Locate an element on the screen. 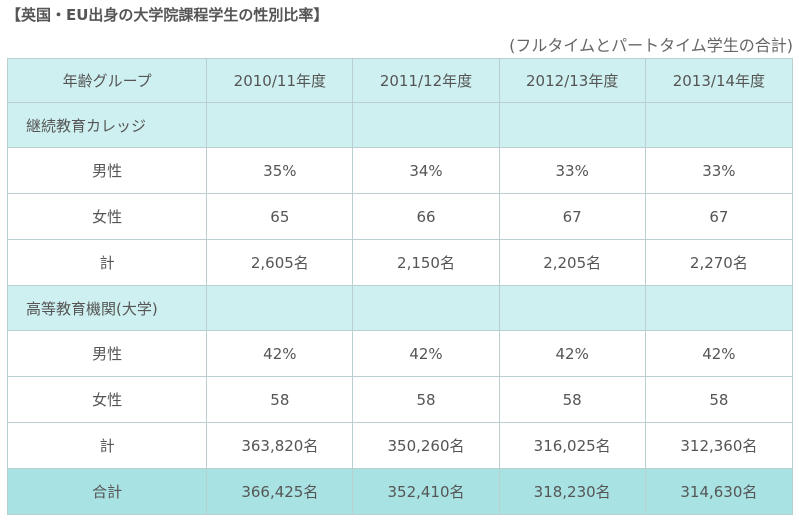  column-header: 2011/12年度 is located at coordinates (426, 80).